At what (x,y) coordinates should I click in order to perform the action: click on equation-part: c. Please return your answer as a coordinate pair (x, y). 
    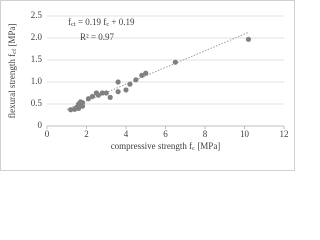
    Looking at the image, I should click on (107, 24).